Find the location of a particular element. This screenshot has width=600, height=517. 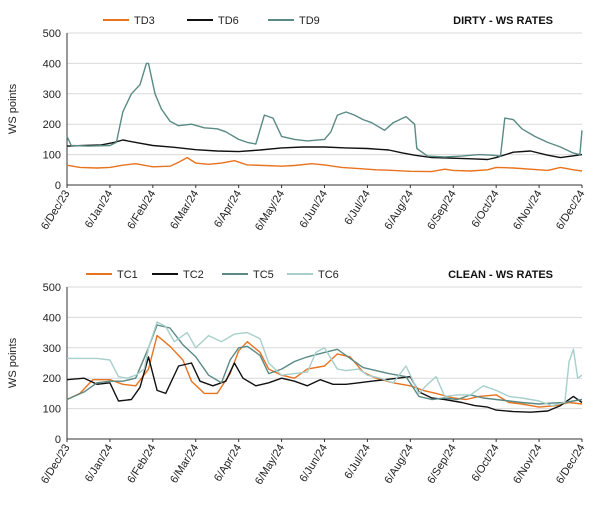

legend-label-td6: TD6 is located at coordinates (228, 21).